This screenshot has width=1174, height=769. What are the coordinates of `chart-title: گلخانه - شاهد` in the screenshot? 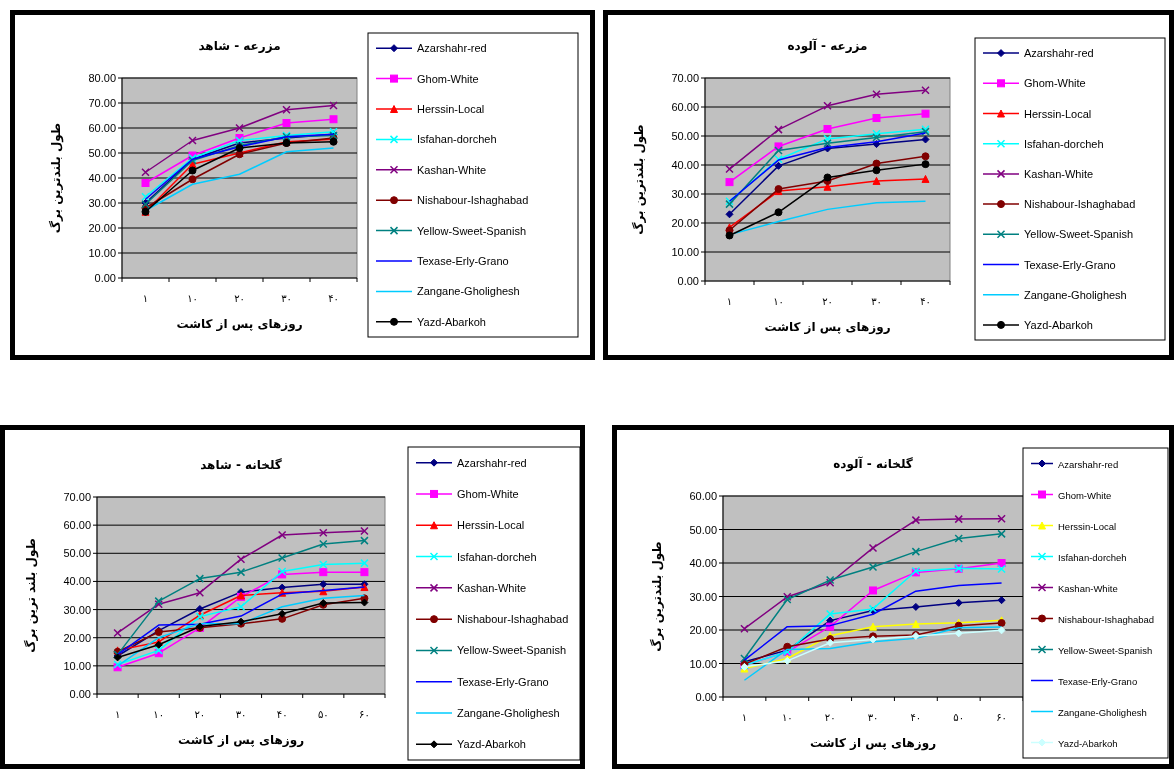 It's located at (241, 465).